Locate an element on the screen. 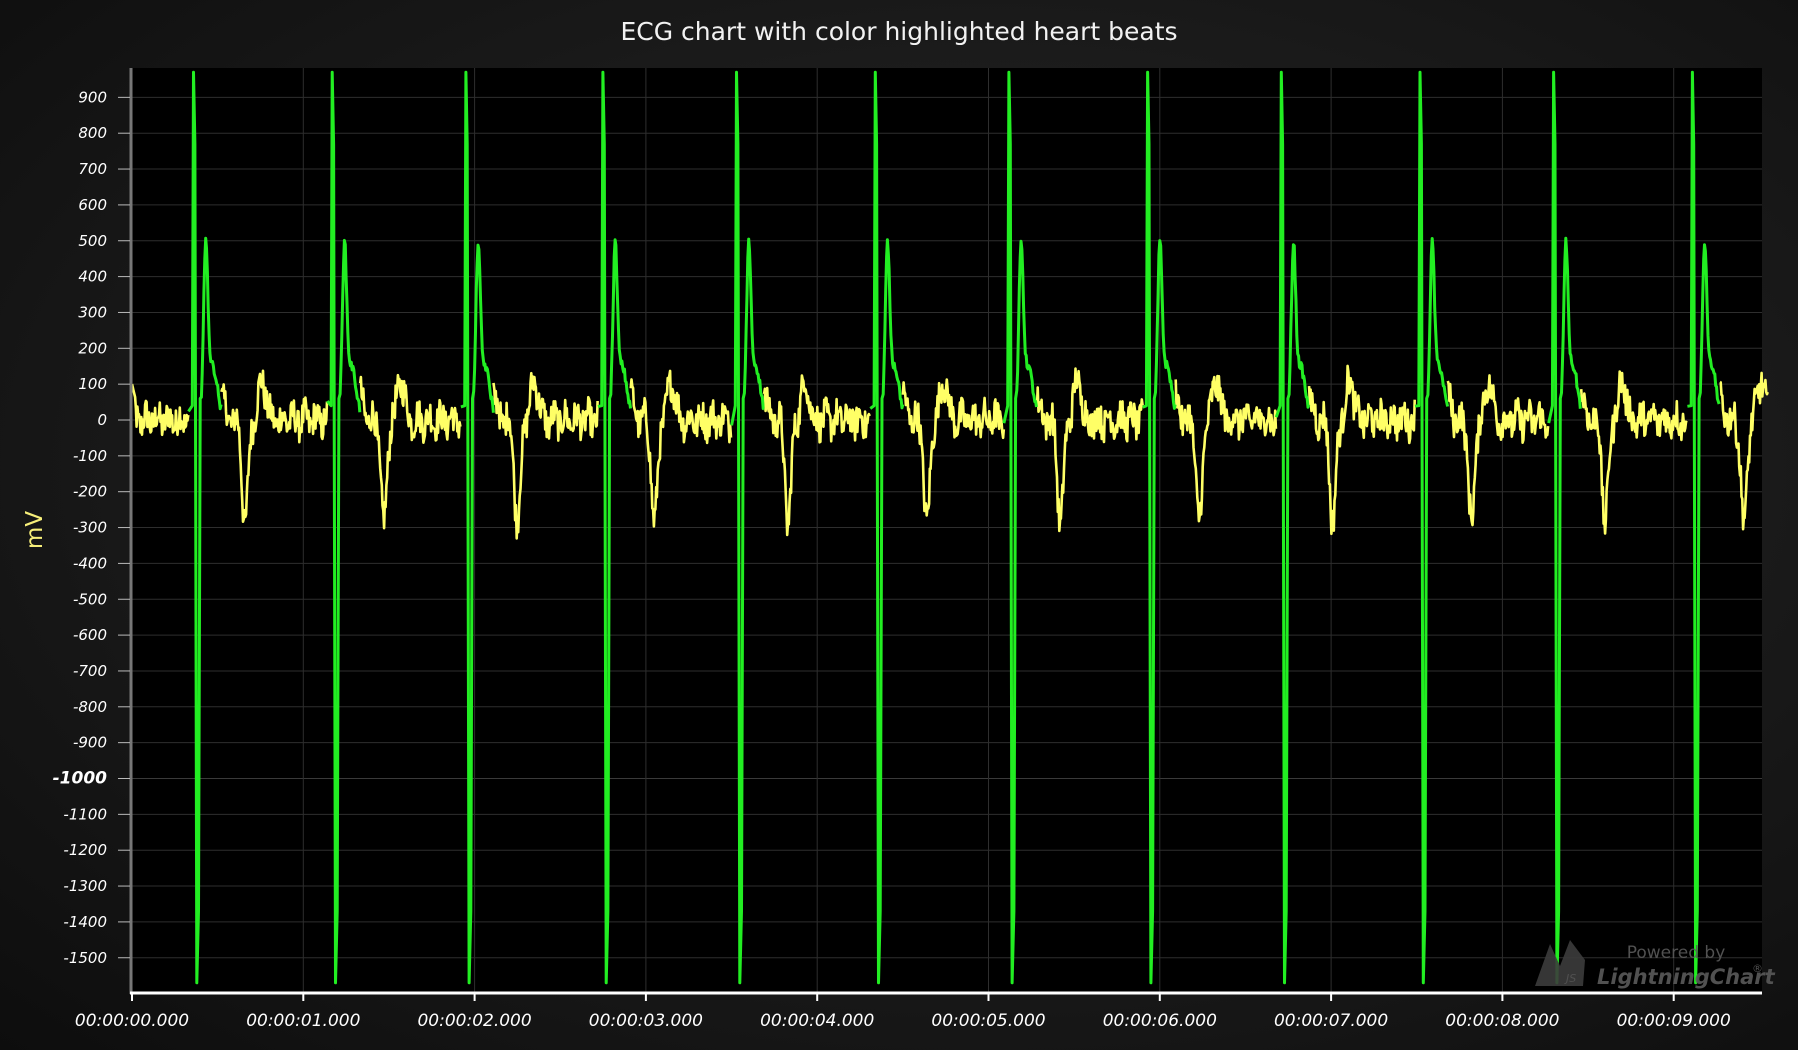 The height and width of the screenshot is (1050, 1798). y-tick-label: -900 is located at coordinates (90, 743).